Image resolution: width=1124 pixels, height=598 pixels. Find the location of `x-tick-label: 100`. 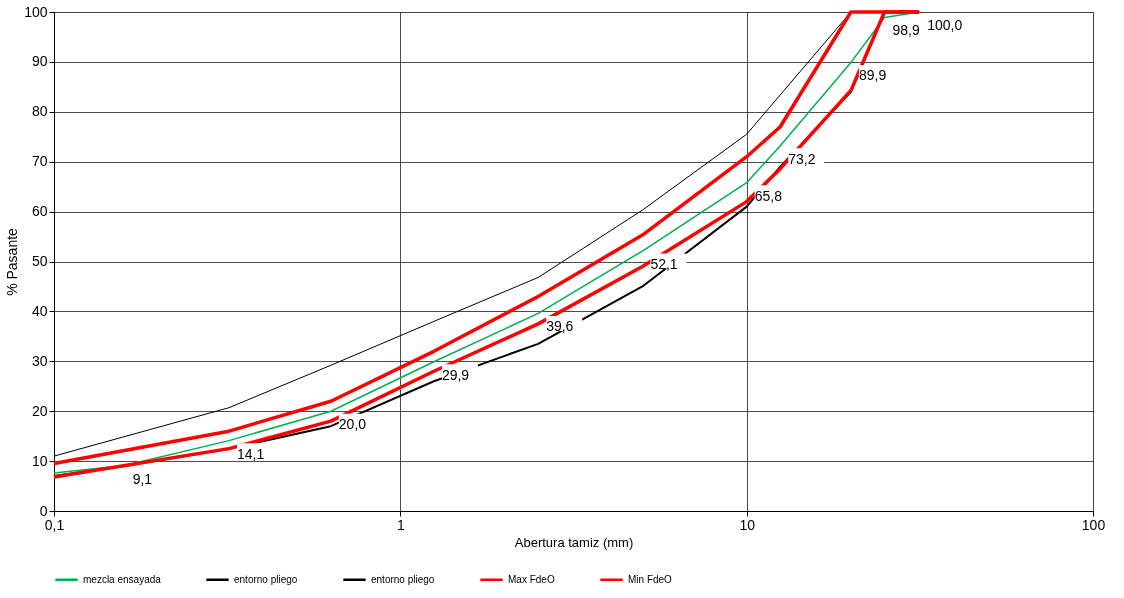

x-tick-label: 100 is located at coordinates (1093, 524).